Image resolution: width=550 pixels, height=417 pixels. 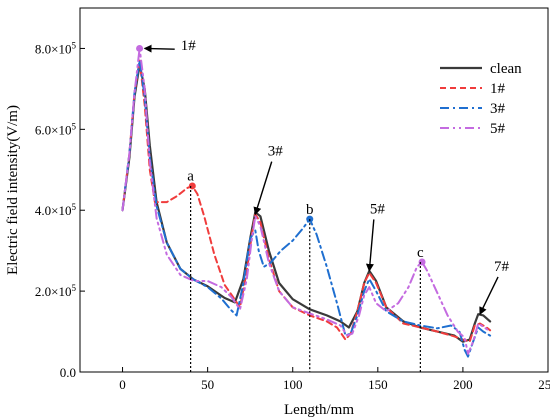 I want to click on annotation-a: a, so click(x=190, y=177).